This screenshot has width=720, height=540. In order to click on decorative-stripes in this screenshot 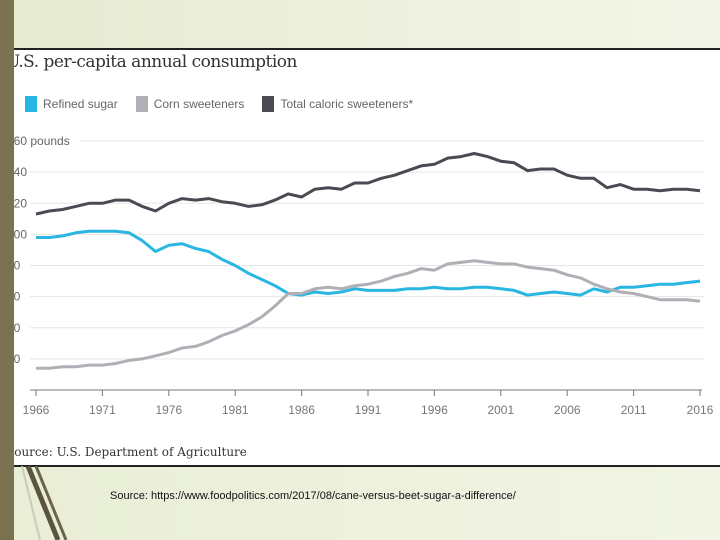, I will do `click(44, 503)`.